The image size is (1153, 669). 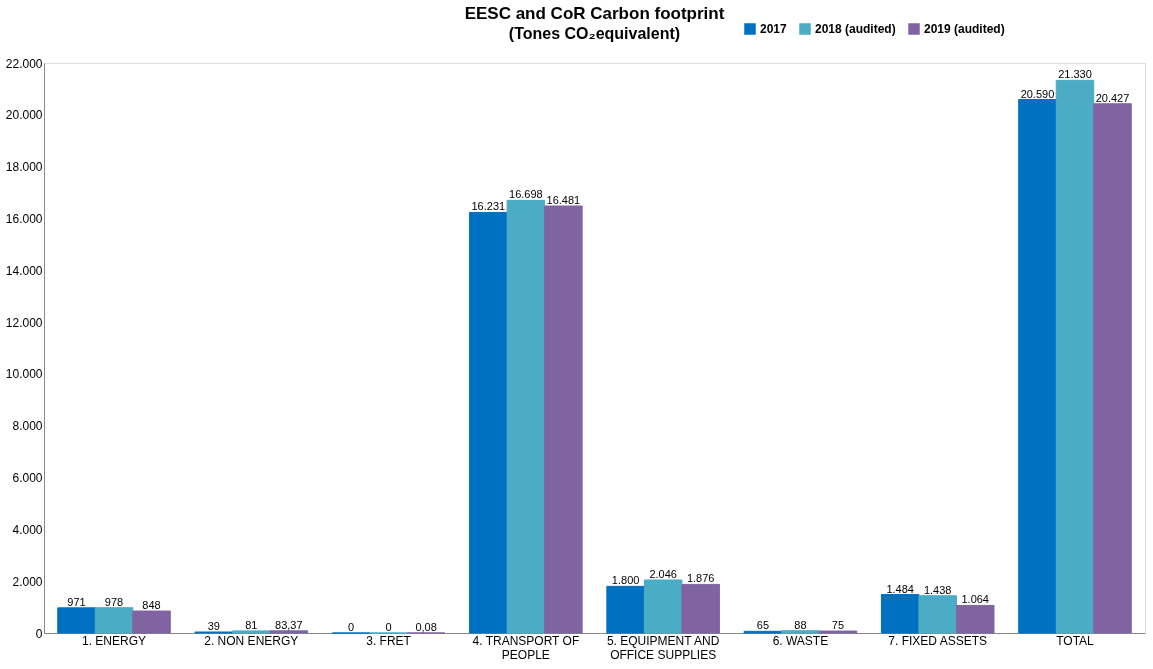 I want to click on data-label: 75, so click(x=838, y=625).